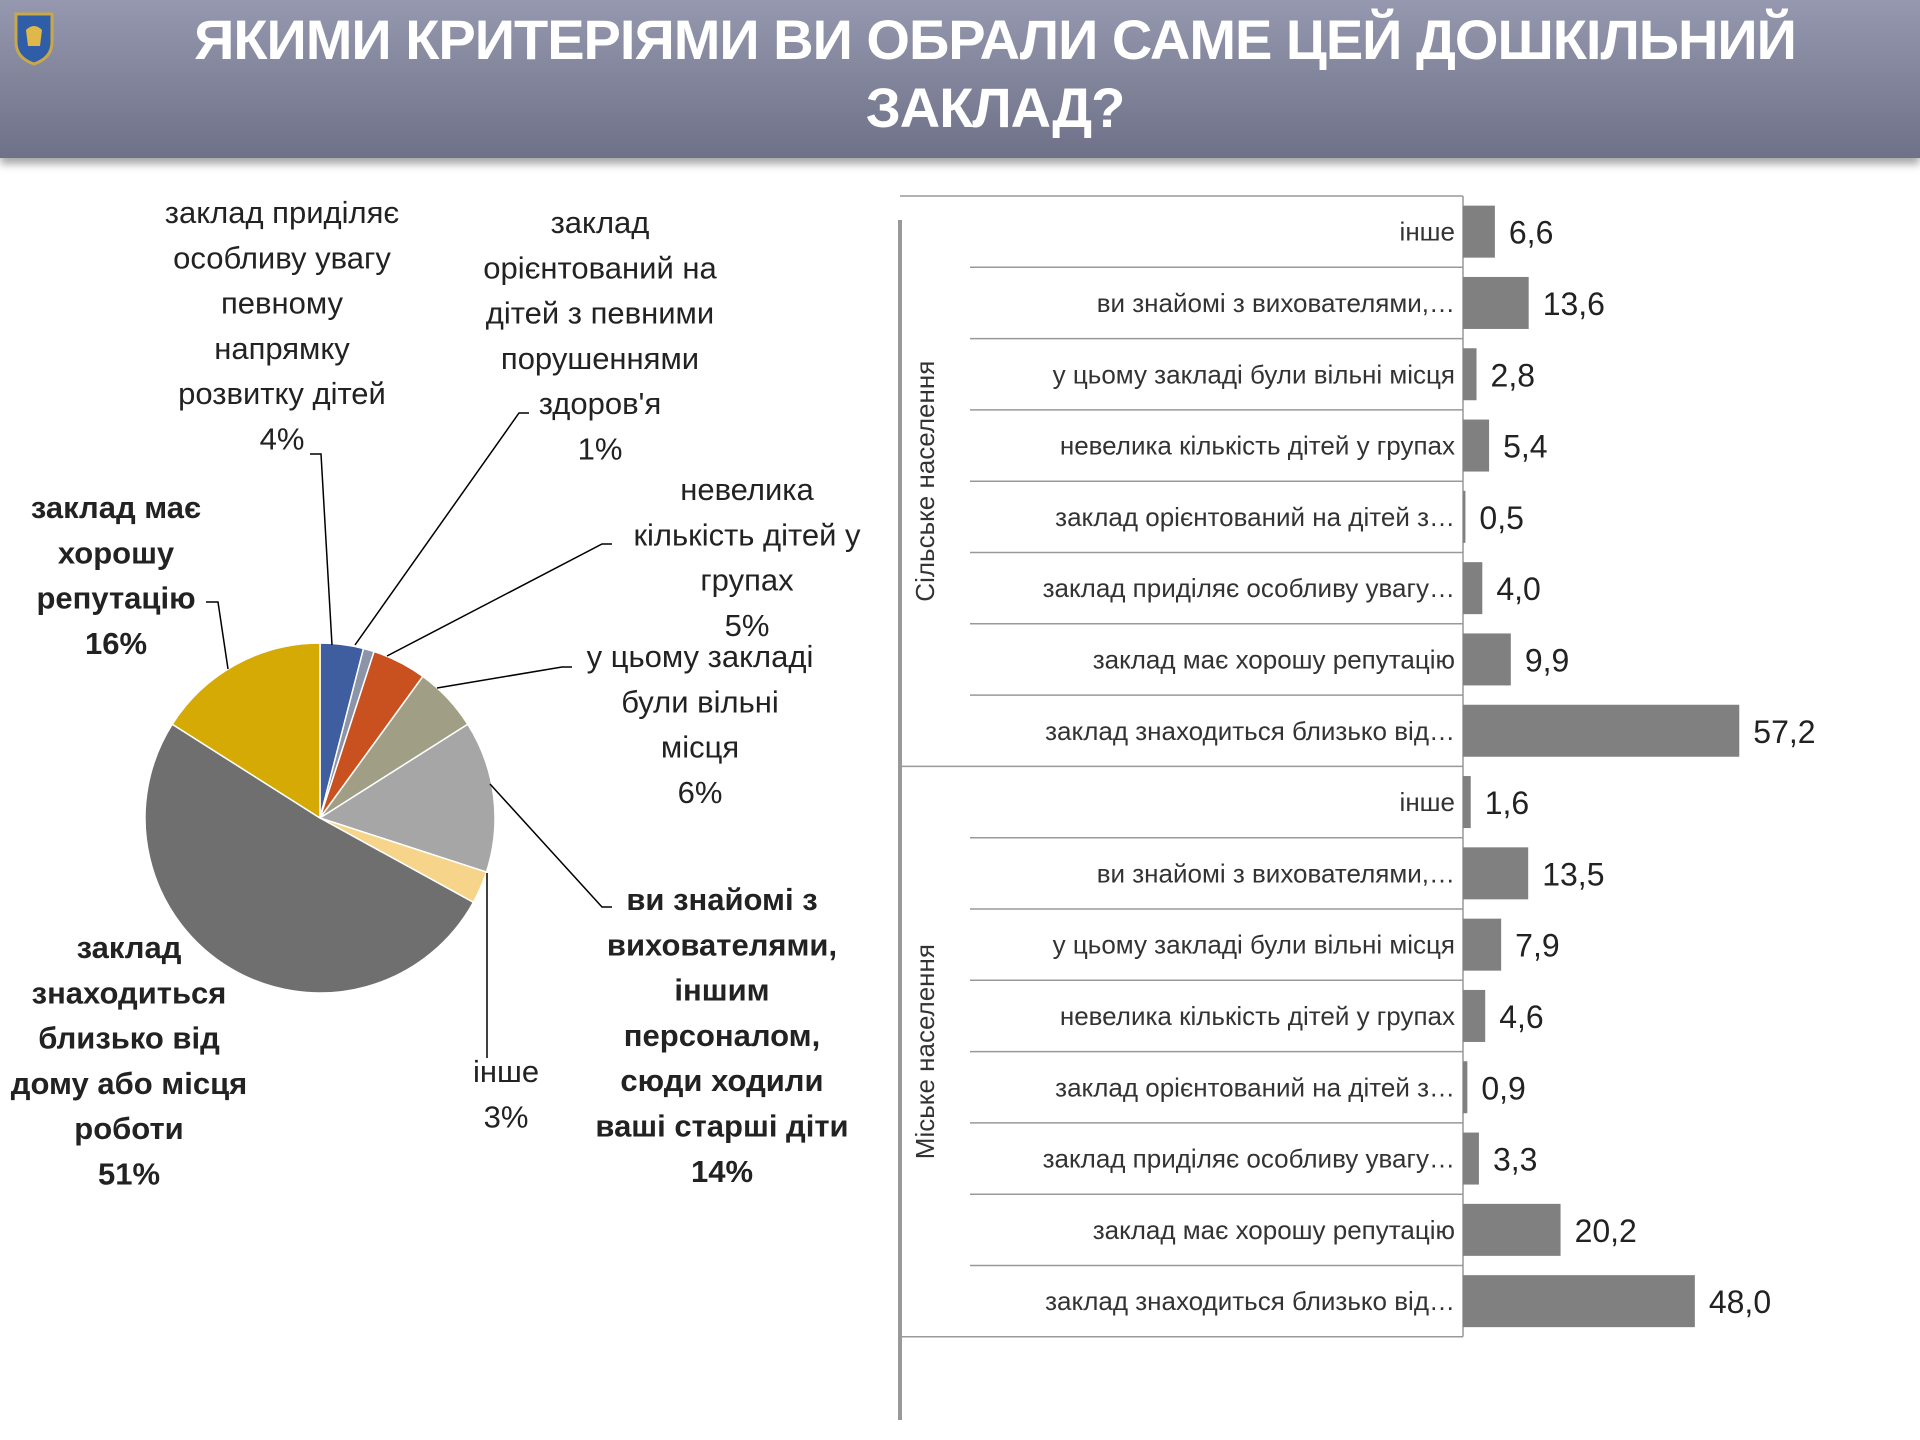 This screenshot has height=1440, width=1920. What do you see at coordinates (1507, 803) in the screenshot?
I see `value-label: 1,6` at bounding box center [1507, 803].